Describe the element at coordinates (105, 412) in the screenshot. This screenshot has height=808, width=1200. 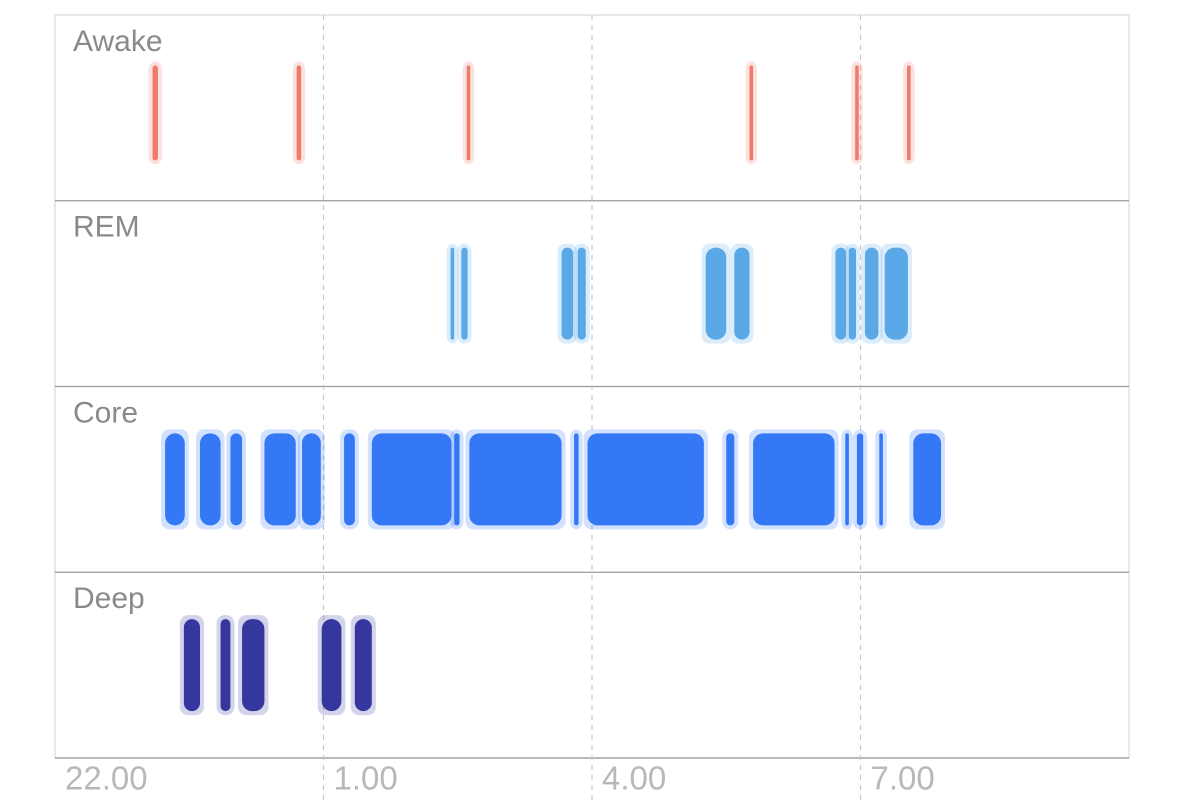
I see `row-label: Core` at that location.